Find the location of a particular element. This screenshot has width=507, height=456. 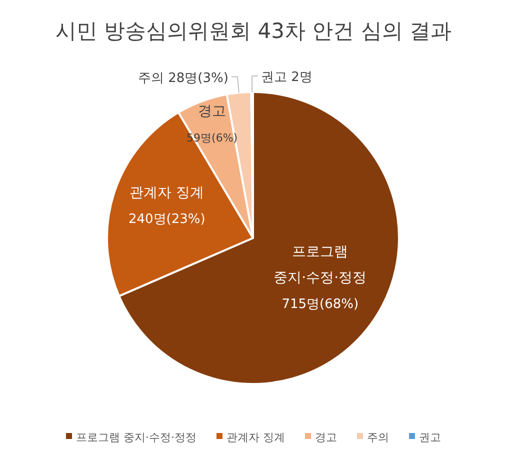

legend-label: 프로그램 중지·수정·정정 is located at coordinates (136, 437).